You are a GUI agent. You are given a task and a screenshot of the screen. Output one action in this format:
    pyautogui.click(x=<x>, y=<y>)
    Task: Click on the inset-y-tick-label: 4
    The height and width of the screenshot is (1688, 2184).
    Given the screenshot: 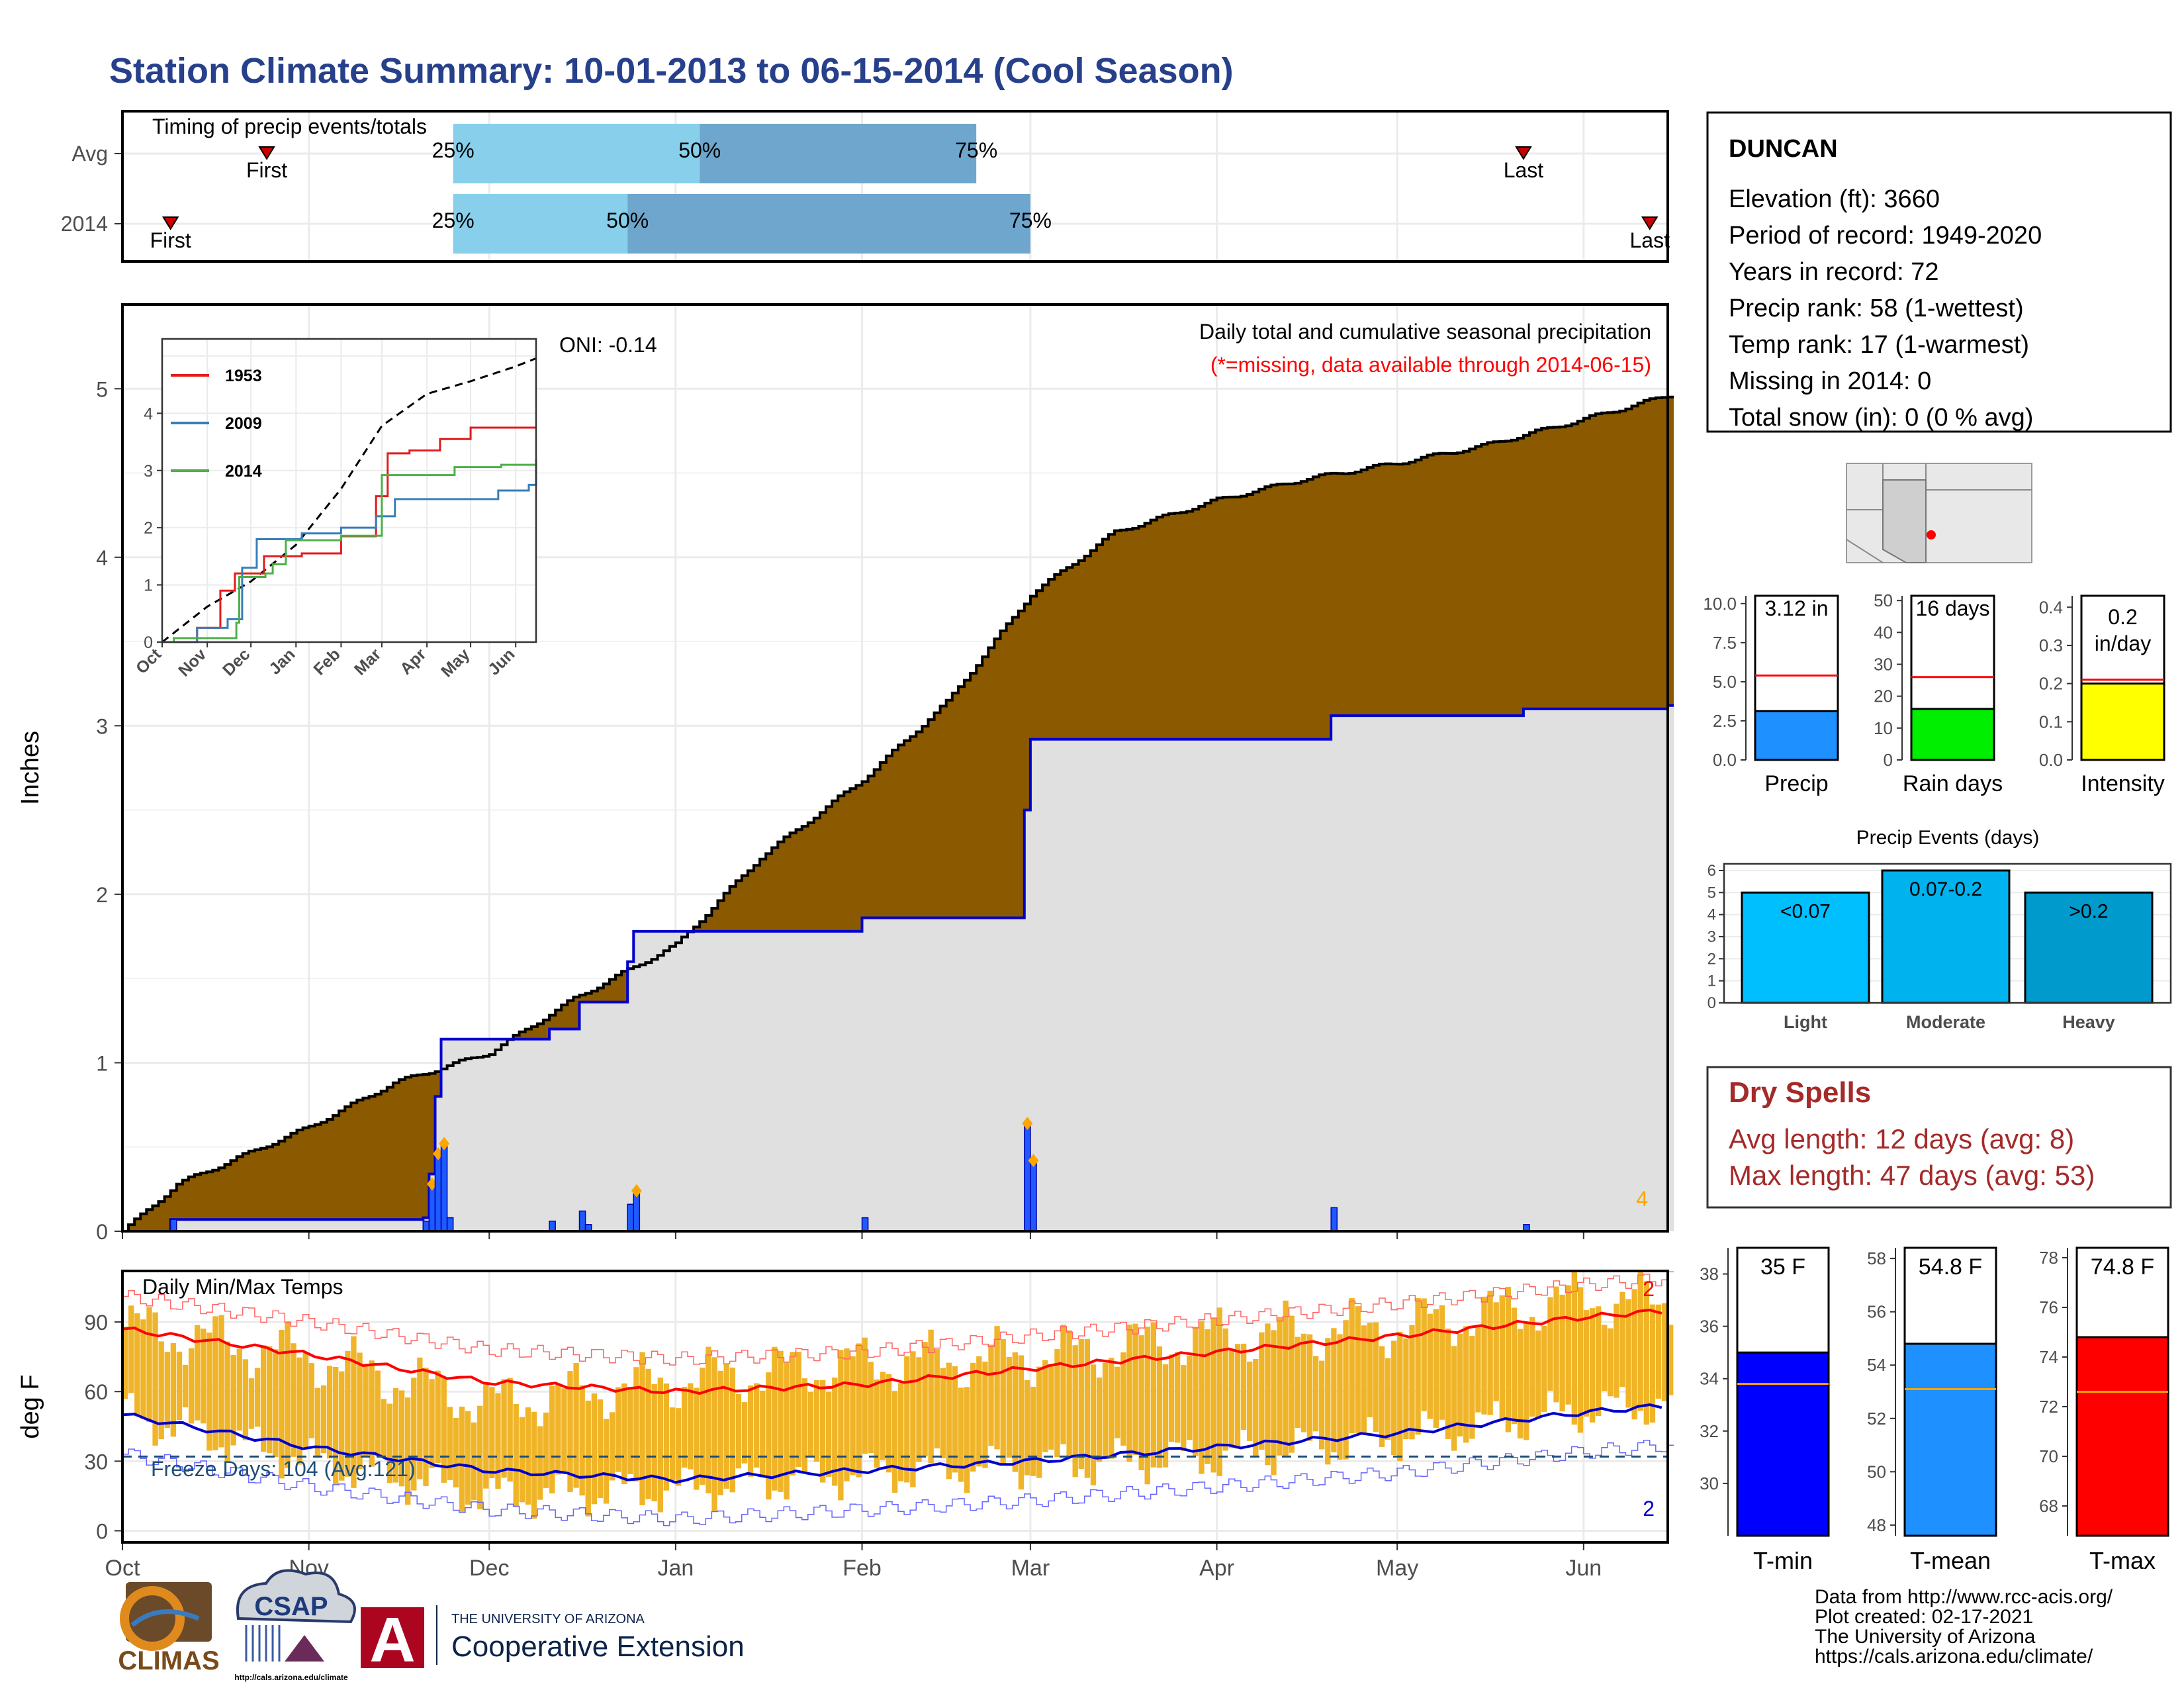 What is the action you would take?
    pyautogui.click(x=148, y=413)
    